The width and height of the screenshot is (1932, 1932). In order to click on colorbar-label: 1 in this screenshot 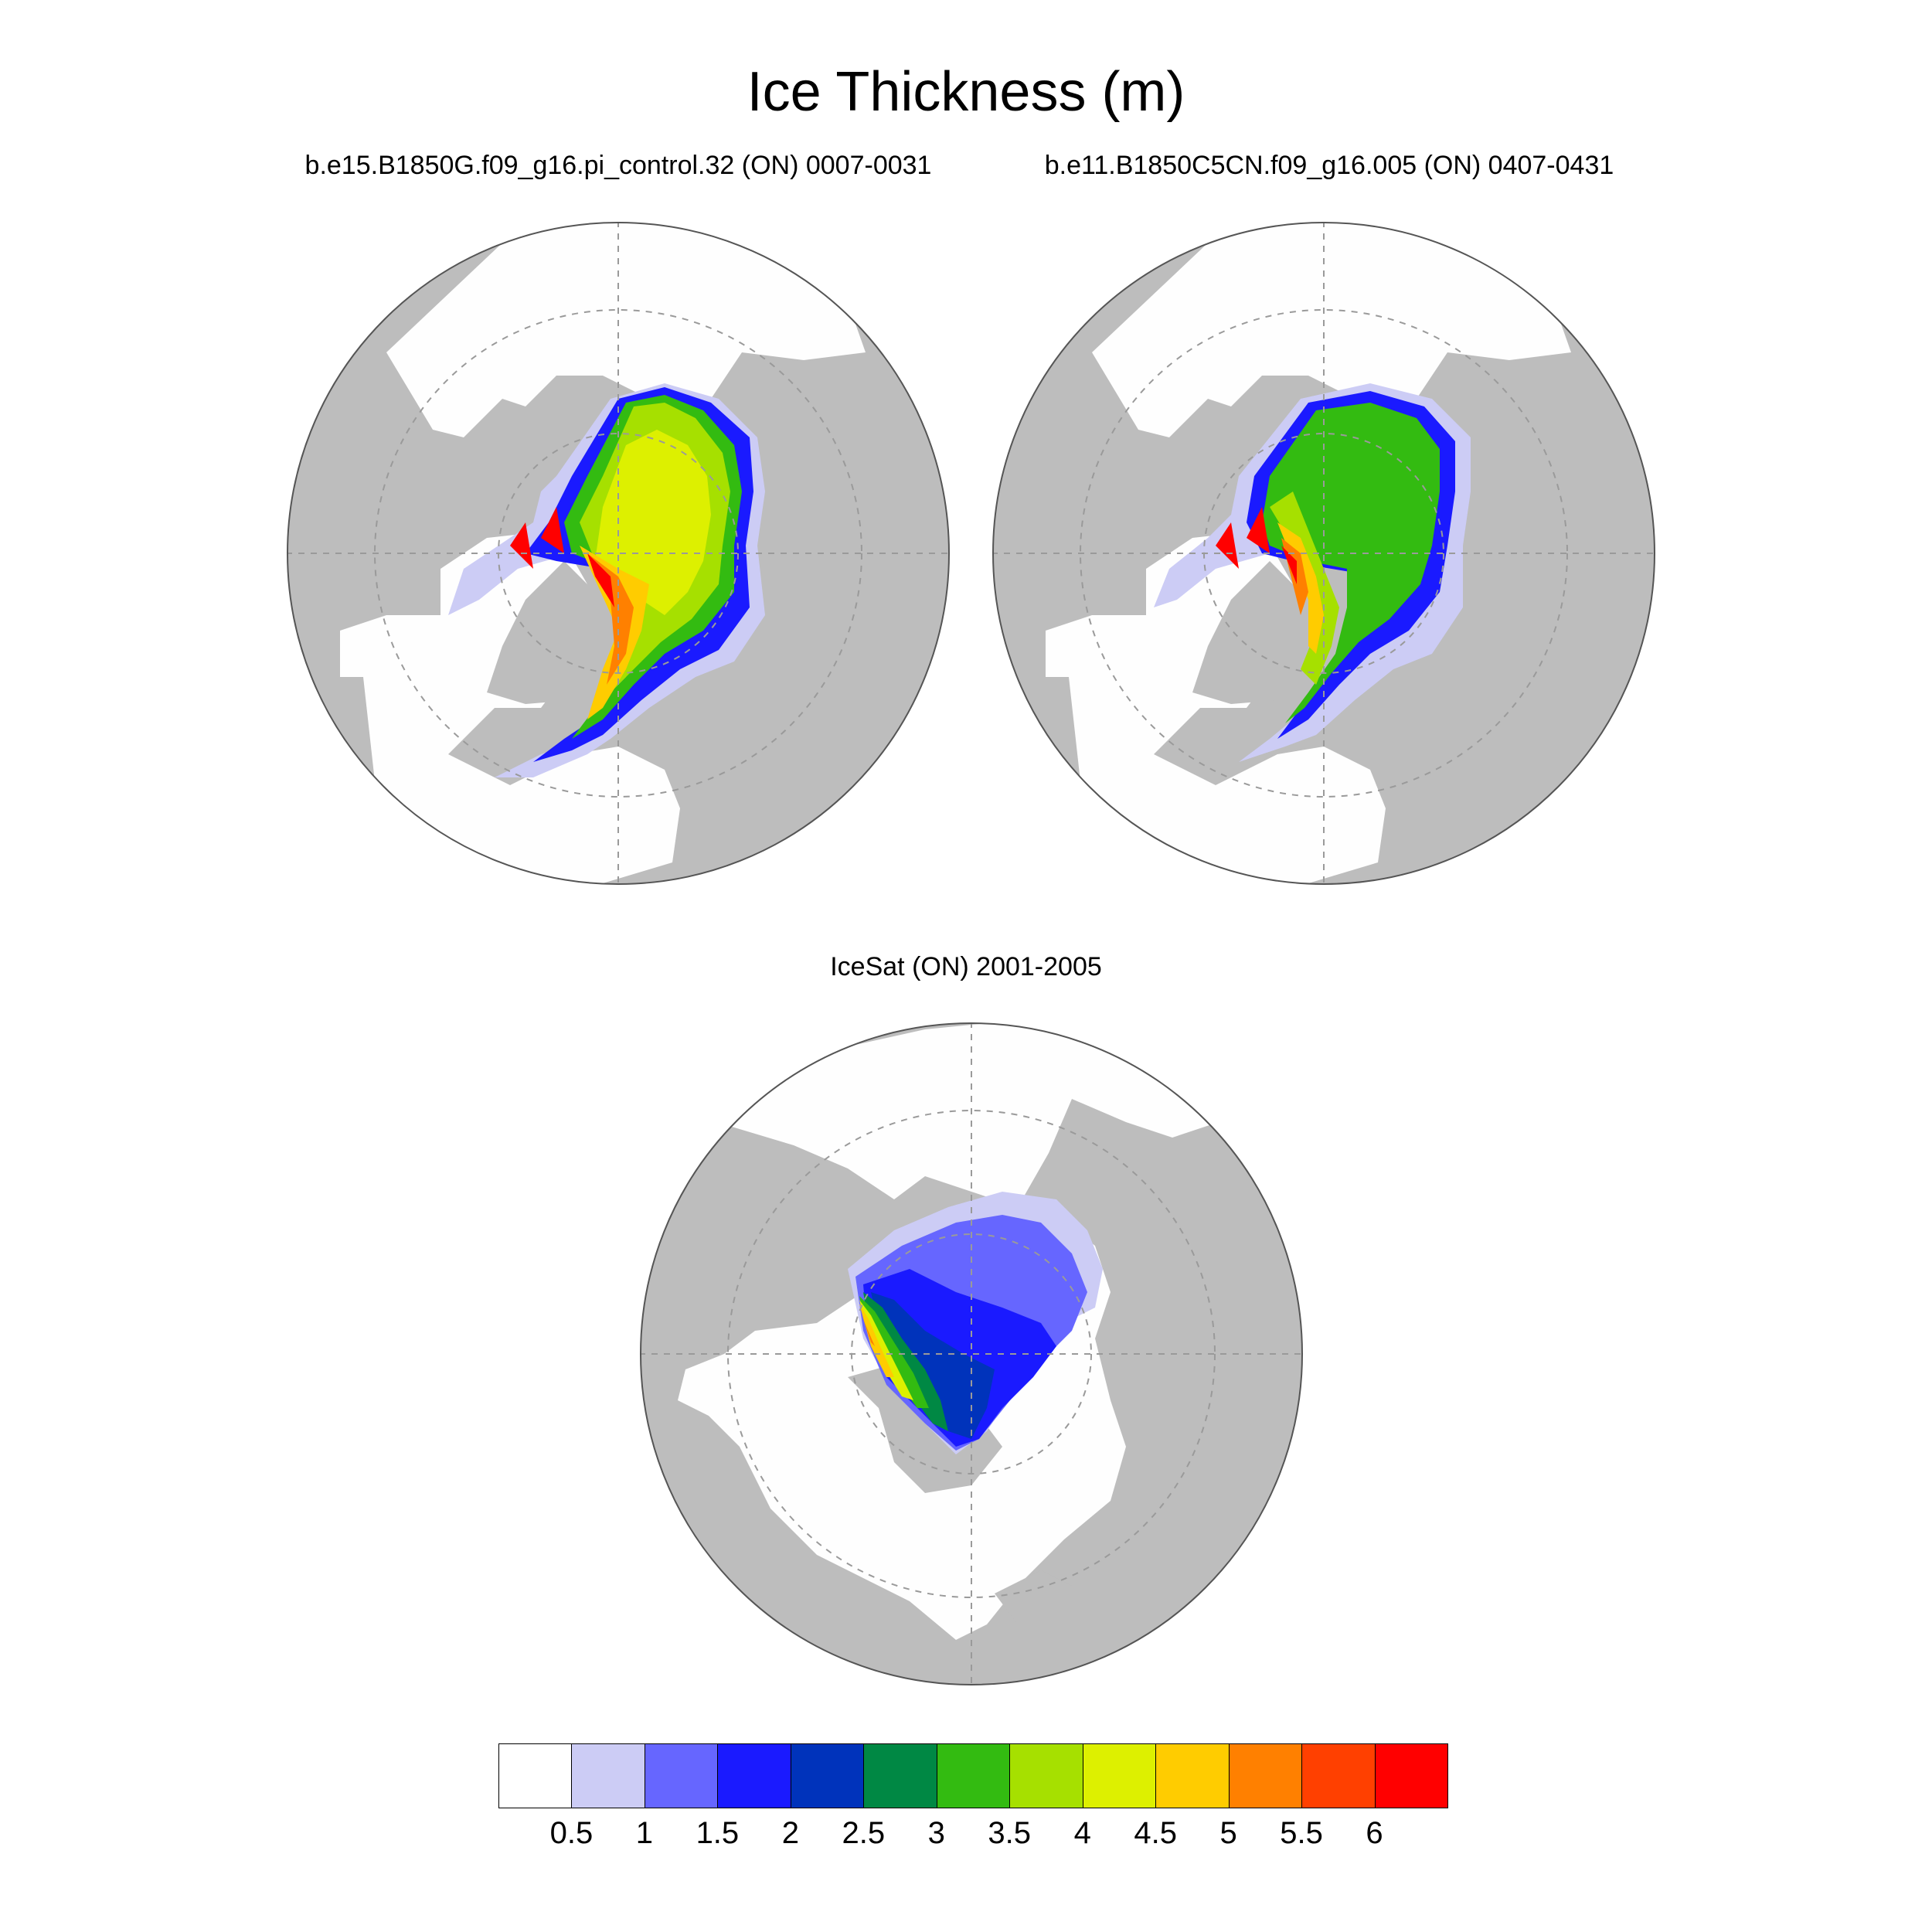, I will do `click(645, 1833)`.